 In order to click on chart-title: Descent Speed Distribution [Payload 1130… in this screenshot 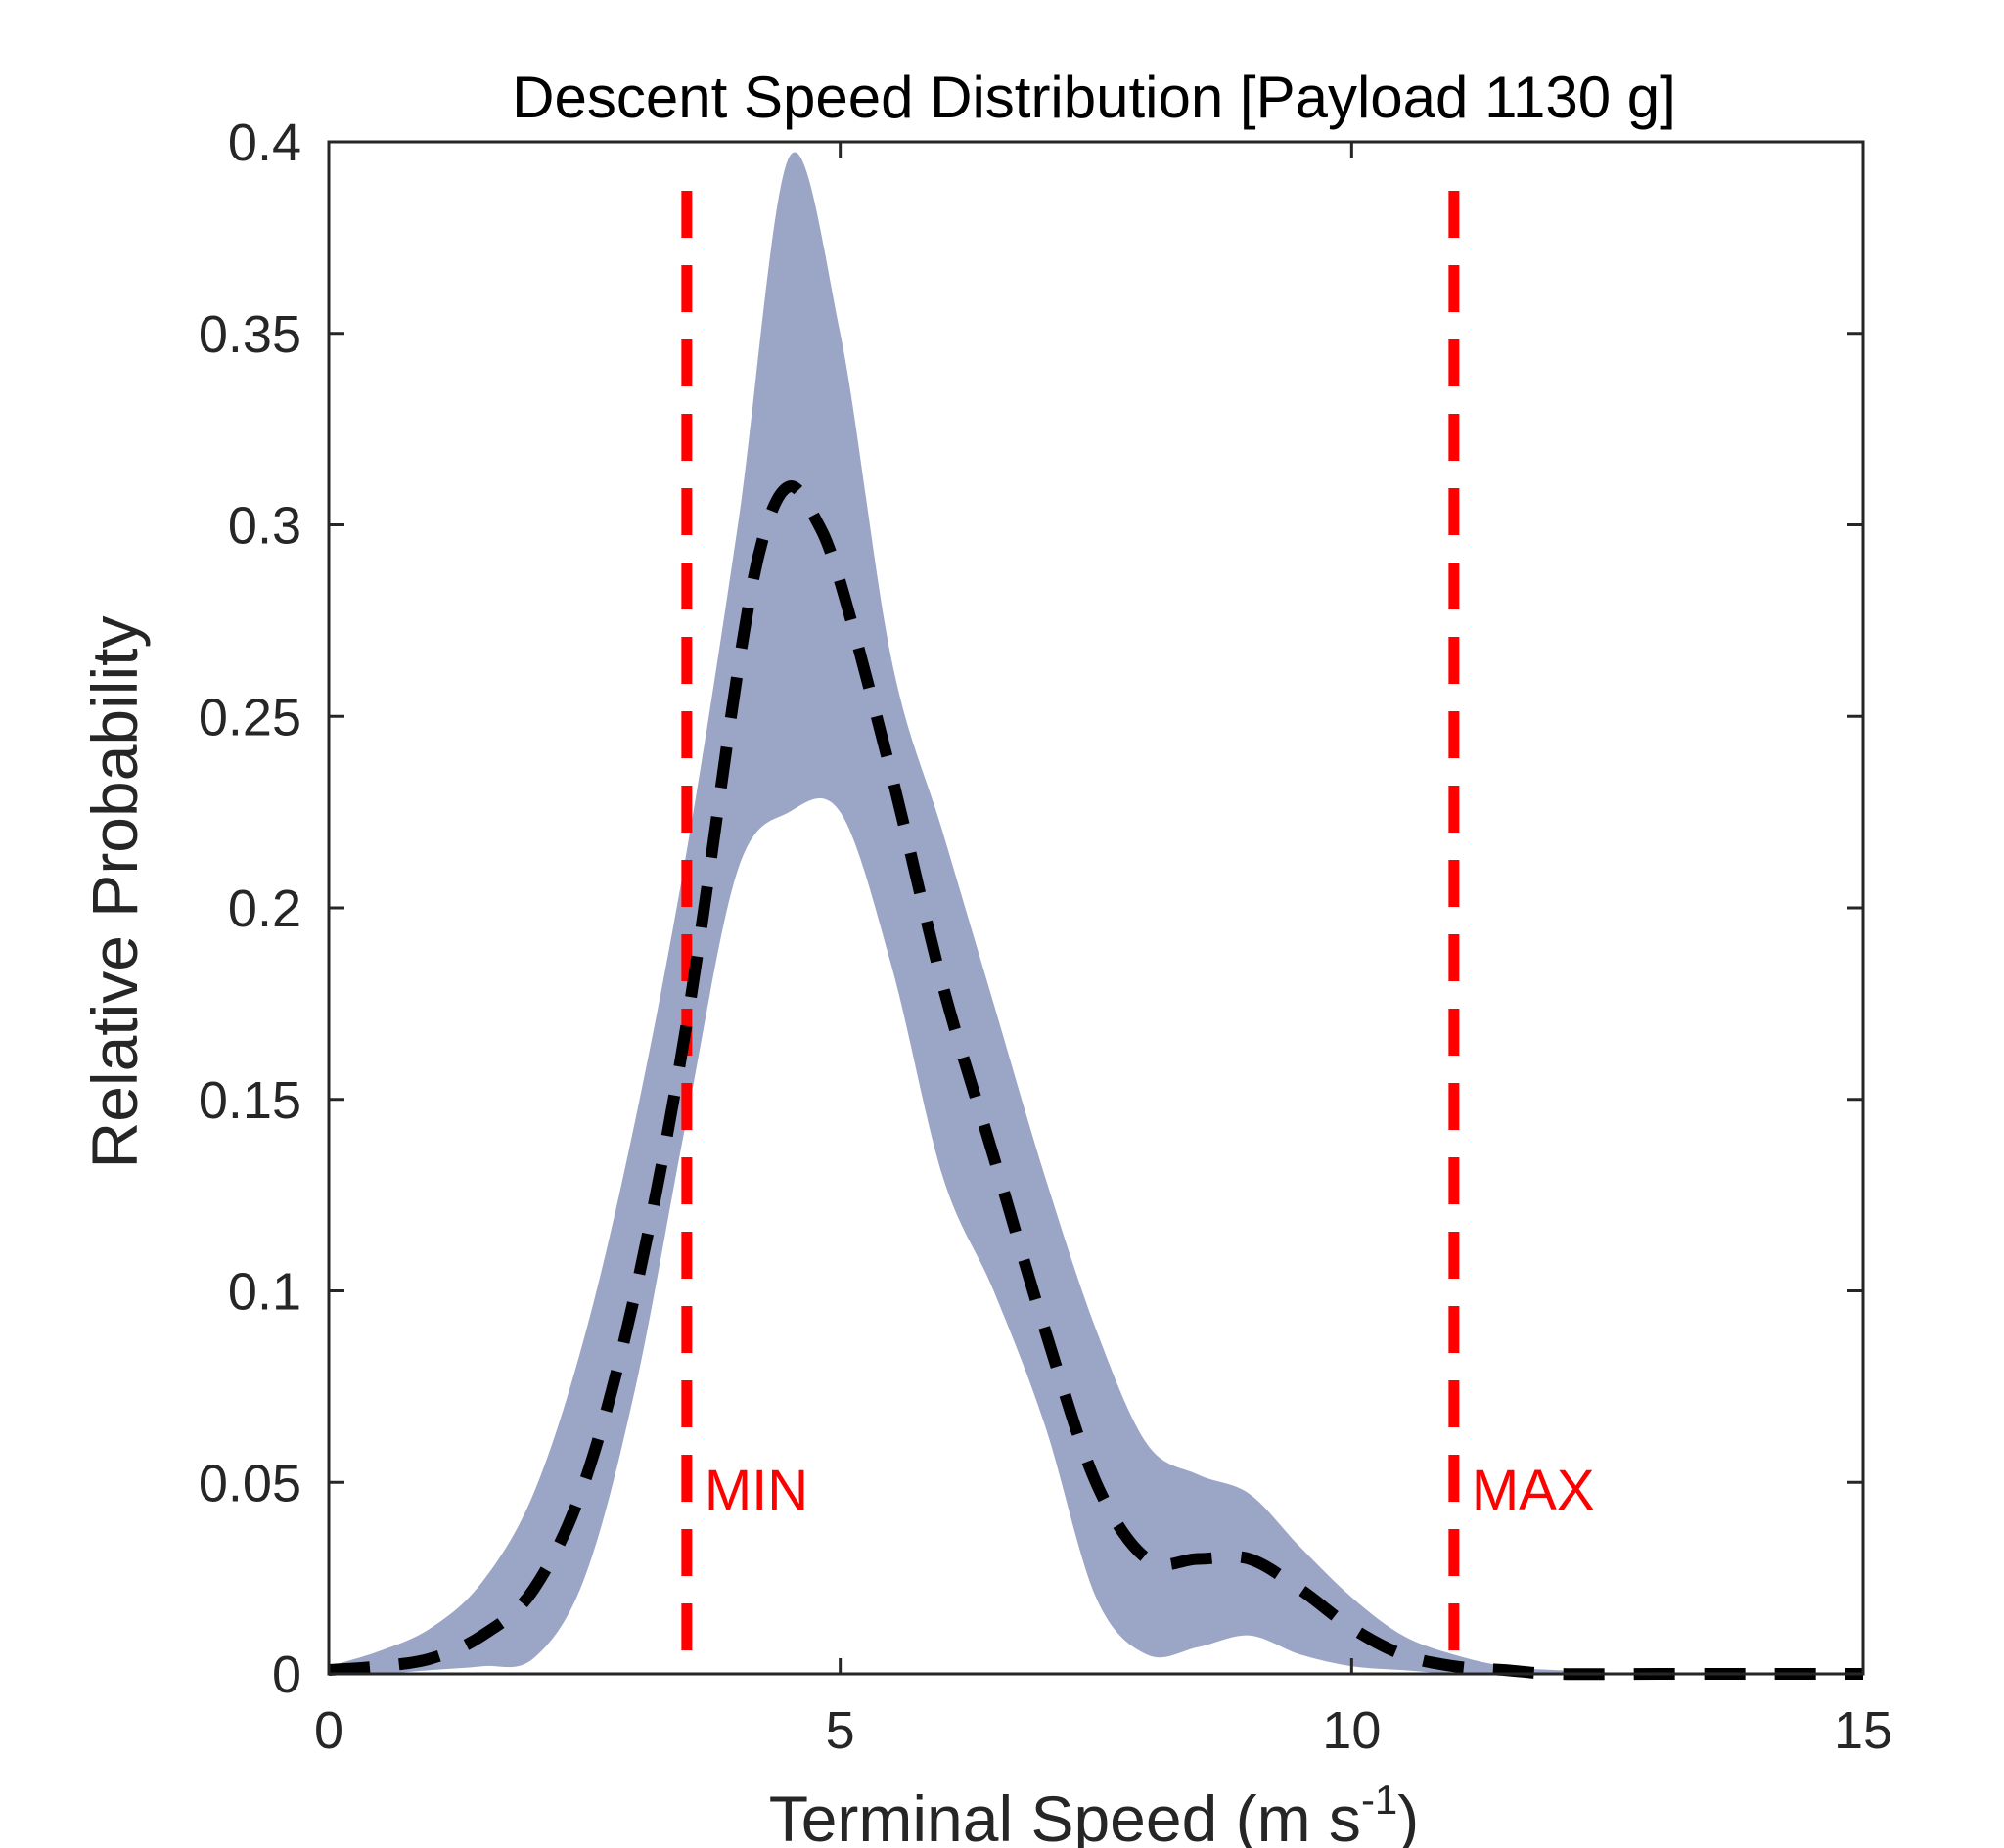, I will do `click(1094, 97)`.